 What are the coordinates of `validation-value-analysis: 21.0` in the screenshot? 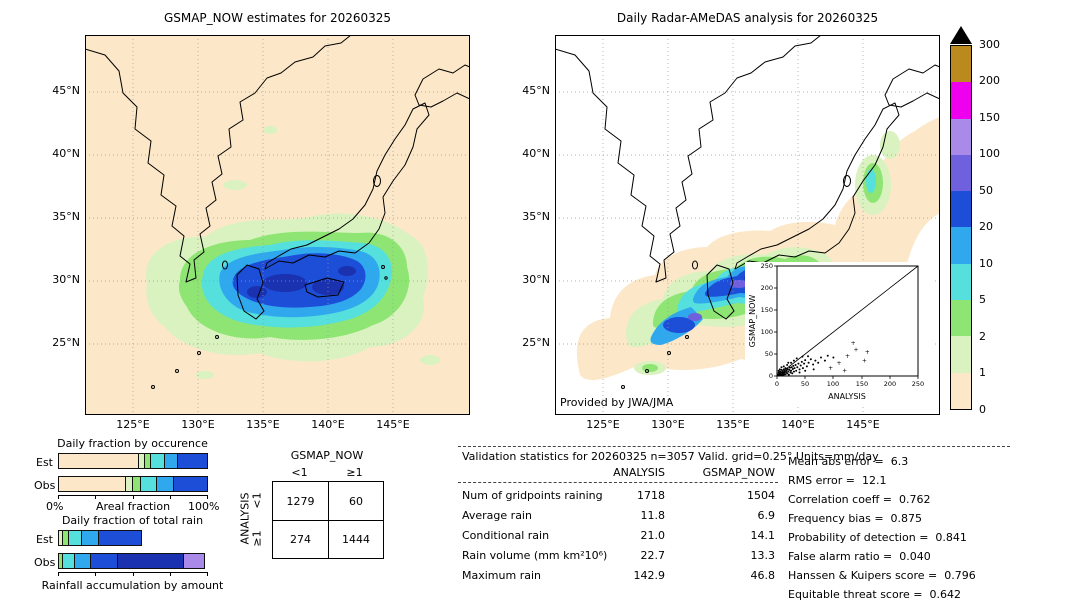 It's located at (653, 535).